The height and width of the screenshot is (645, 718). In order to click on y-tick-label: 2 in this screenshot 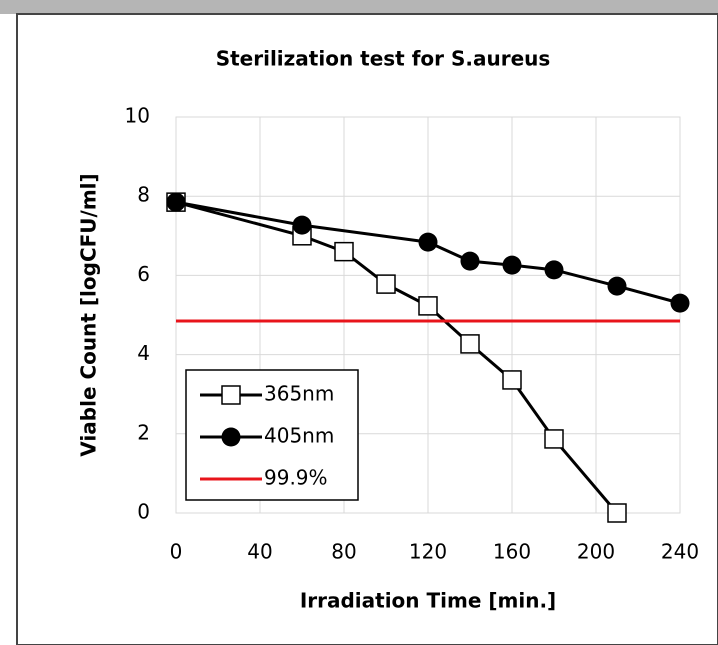, I will do `click(143, 432)`.